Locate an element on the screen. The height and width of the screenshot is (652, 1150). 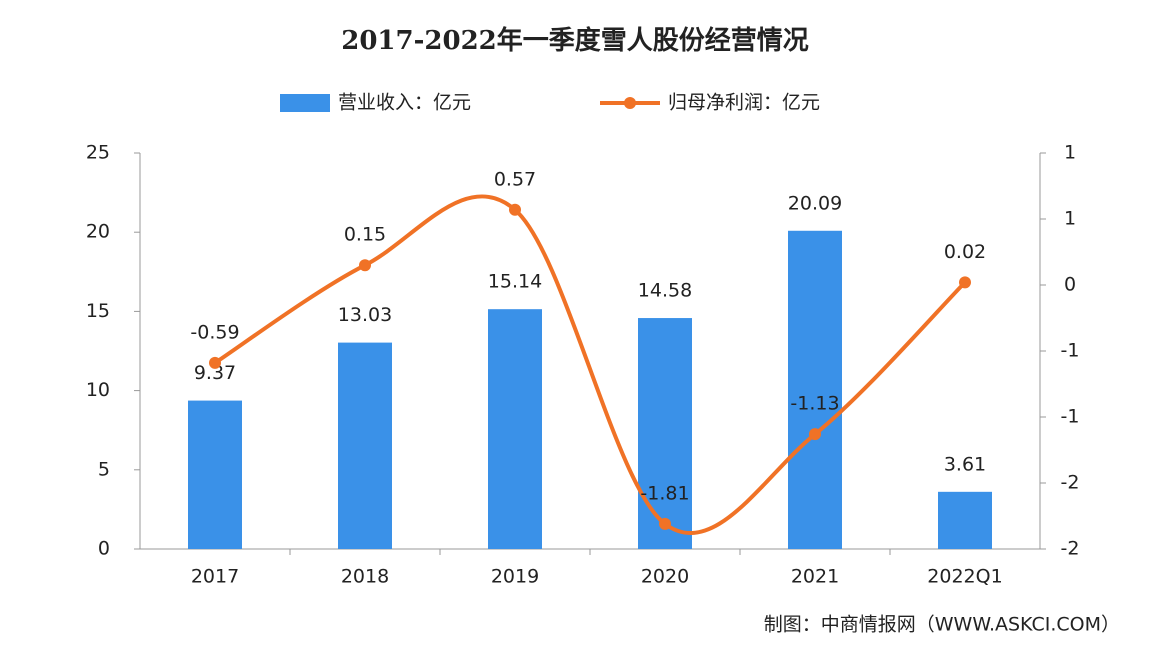
line-label: -1.13 is located at coordinates (814, 404).